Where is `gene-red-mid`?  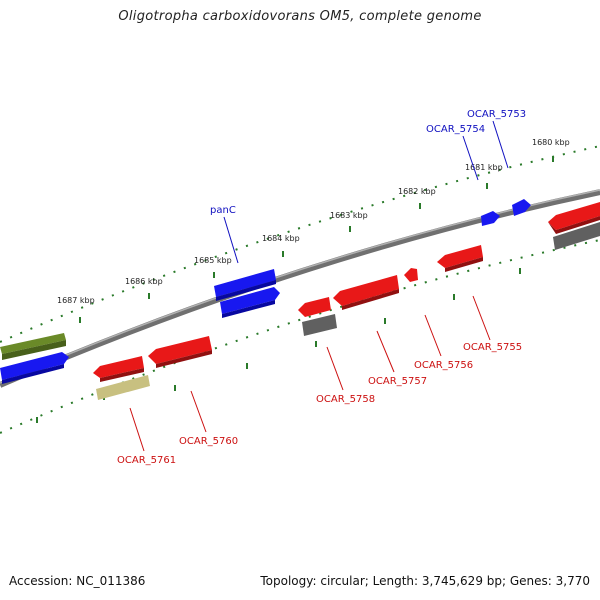 gene-red-mid is located at coordinates (314, 307).